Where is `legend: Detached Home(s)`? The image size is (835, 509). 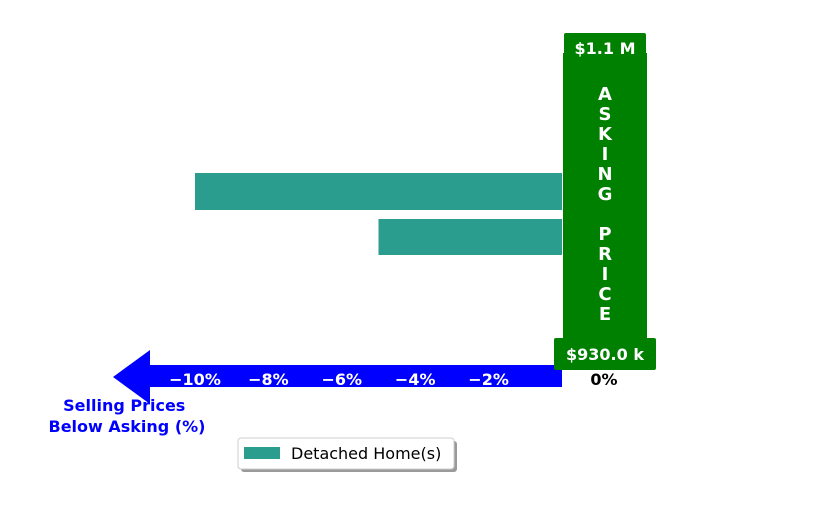 legend: Detached Home(s) is located at coordinates (347, 454).